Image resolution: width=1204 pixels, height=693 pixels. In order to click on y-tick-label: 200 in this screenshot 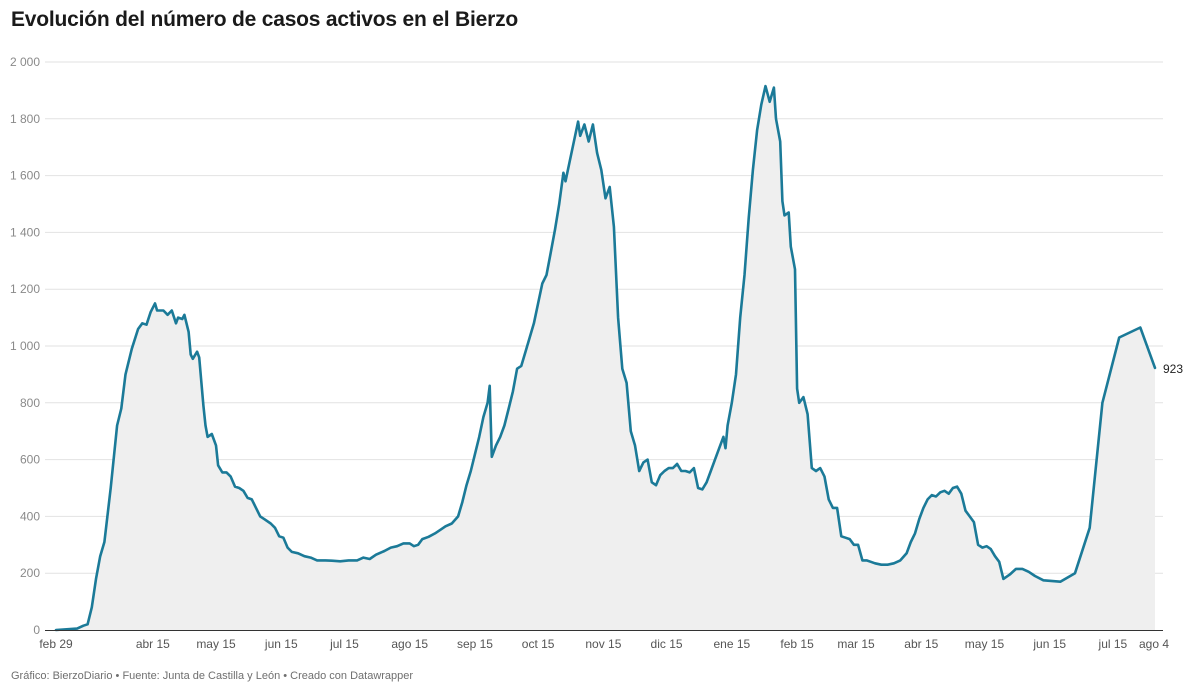, I will do `click(30, 573)`.